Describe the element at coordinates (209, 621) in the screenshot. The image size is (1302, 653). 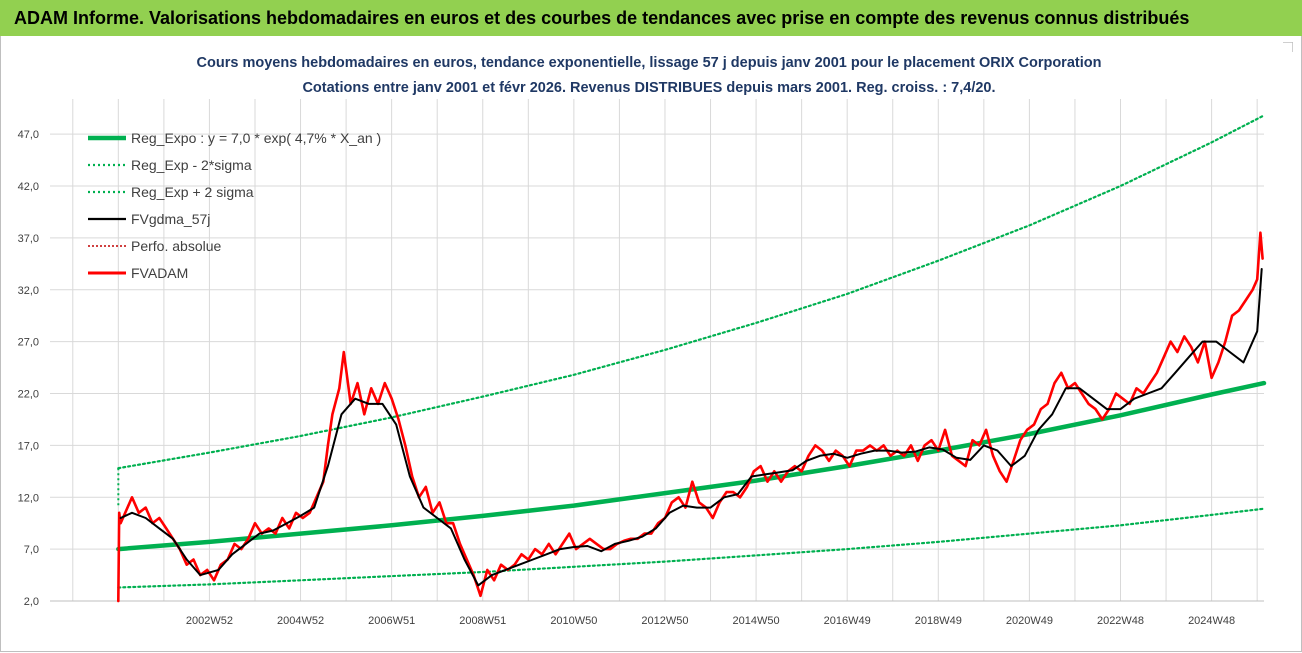
I see `x-tick-label: 2002W52` at that location.